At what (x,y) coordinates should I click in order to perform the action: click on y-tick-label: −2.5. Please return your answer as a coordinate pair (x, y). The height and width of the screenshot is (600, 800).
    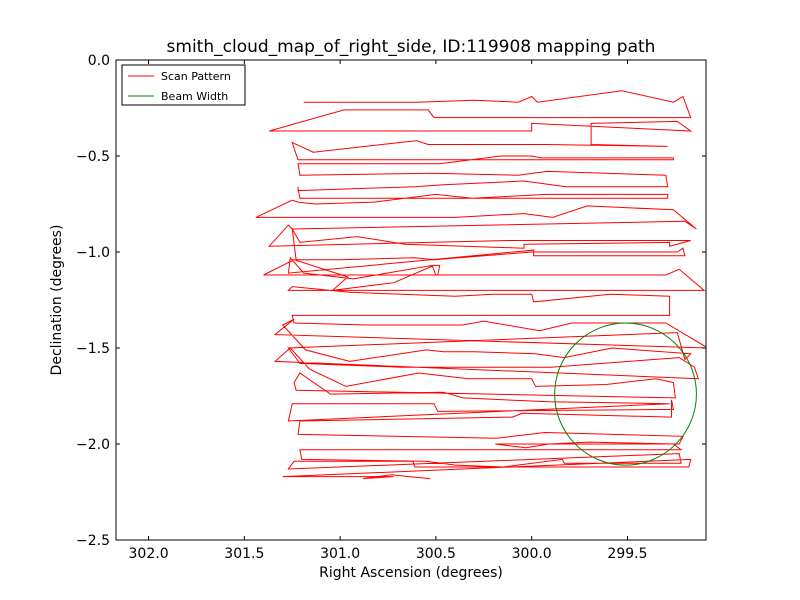
    Looking at the image, I should click on (93, 541).